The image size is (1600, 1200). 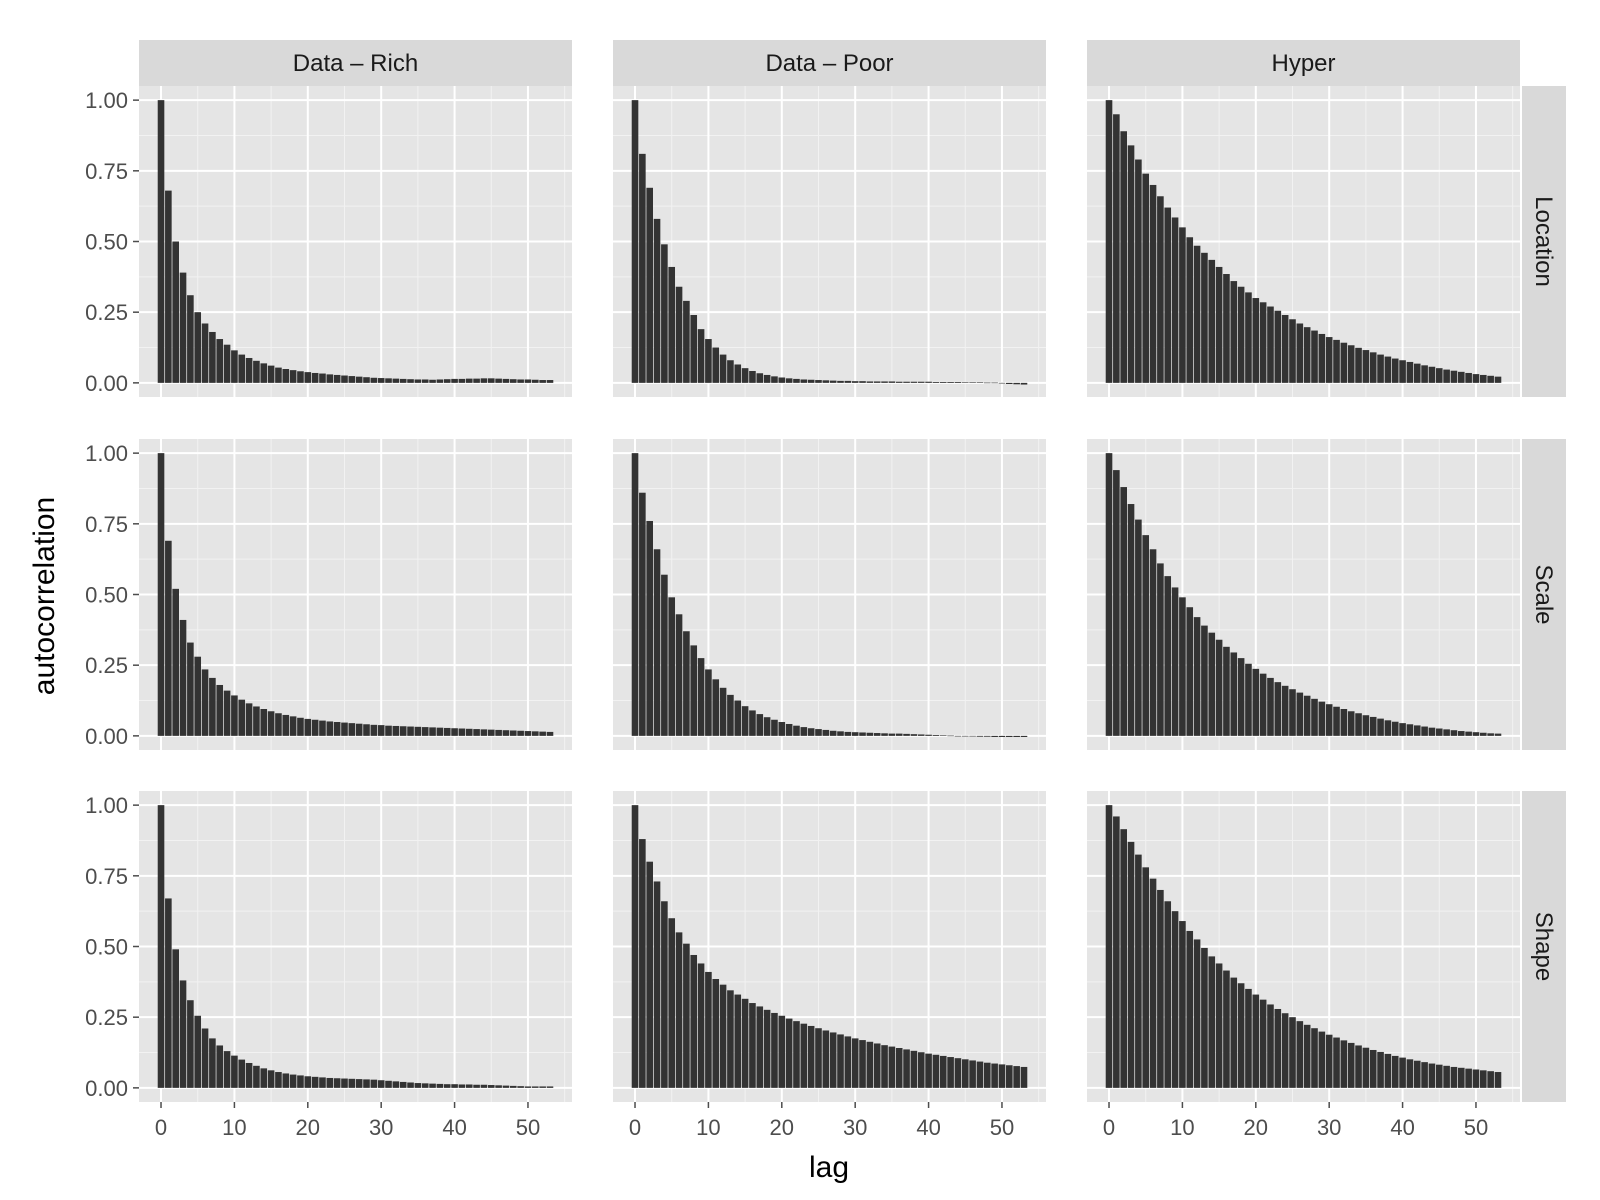 I want to click on x-tick-label: 50, so click(x=528, y=1127).